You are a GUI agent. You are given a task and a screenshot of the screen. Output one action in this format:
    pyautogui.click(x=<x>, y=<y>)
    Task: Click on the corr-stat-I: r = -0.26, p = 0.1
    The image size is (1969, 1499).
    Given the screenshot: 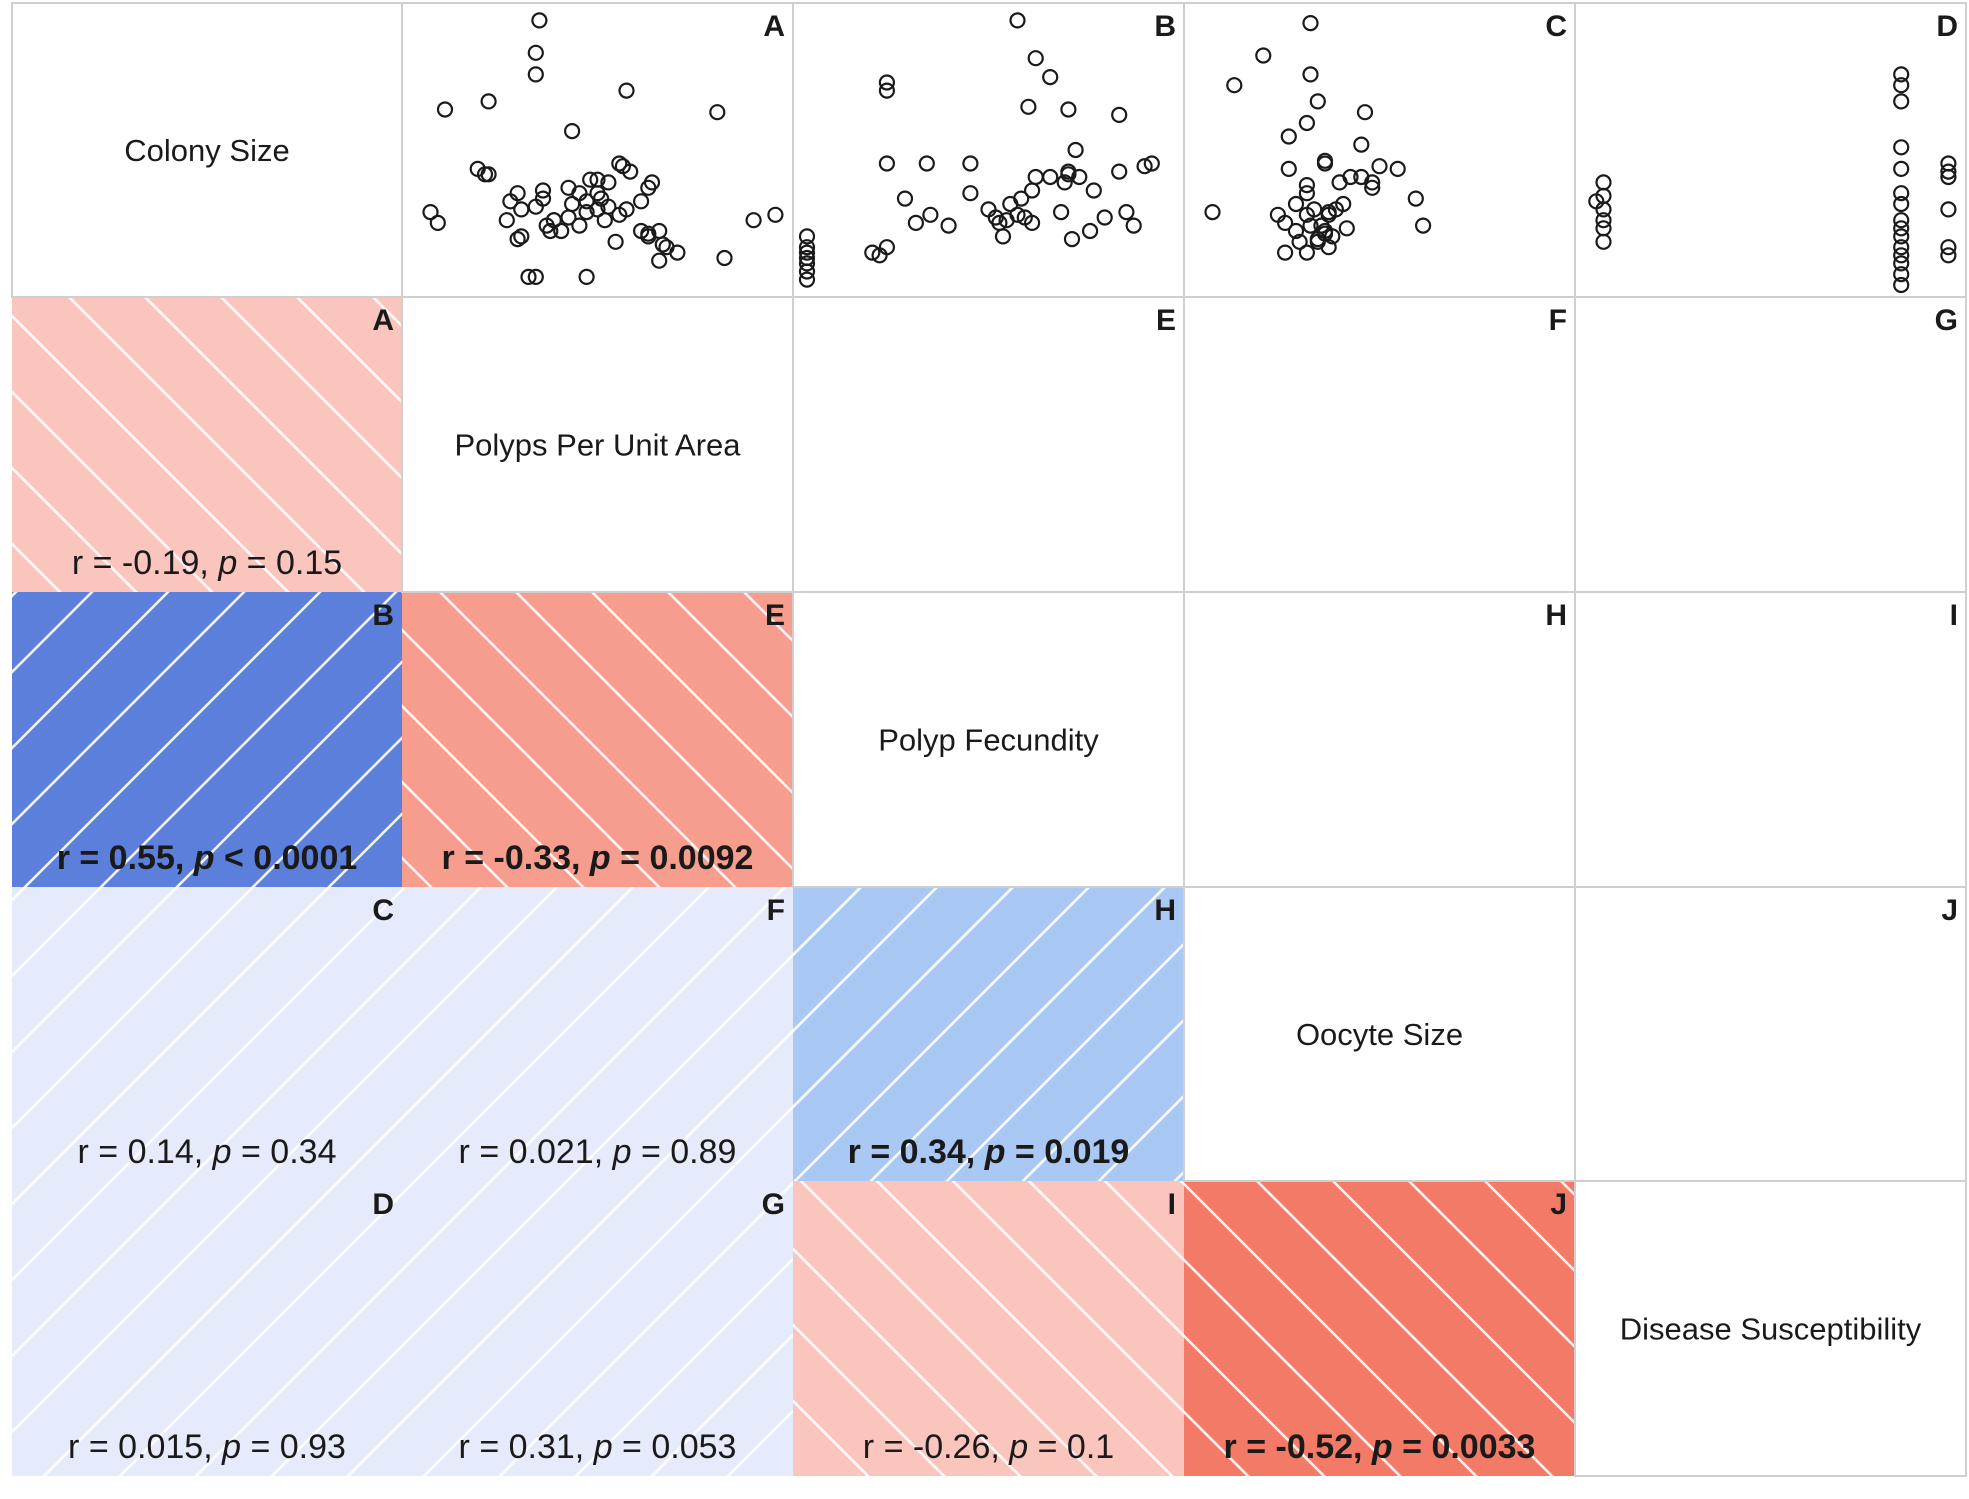 What is the action you would take?
    pyautogui.click(x=988, y=1447)
    